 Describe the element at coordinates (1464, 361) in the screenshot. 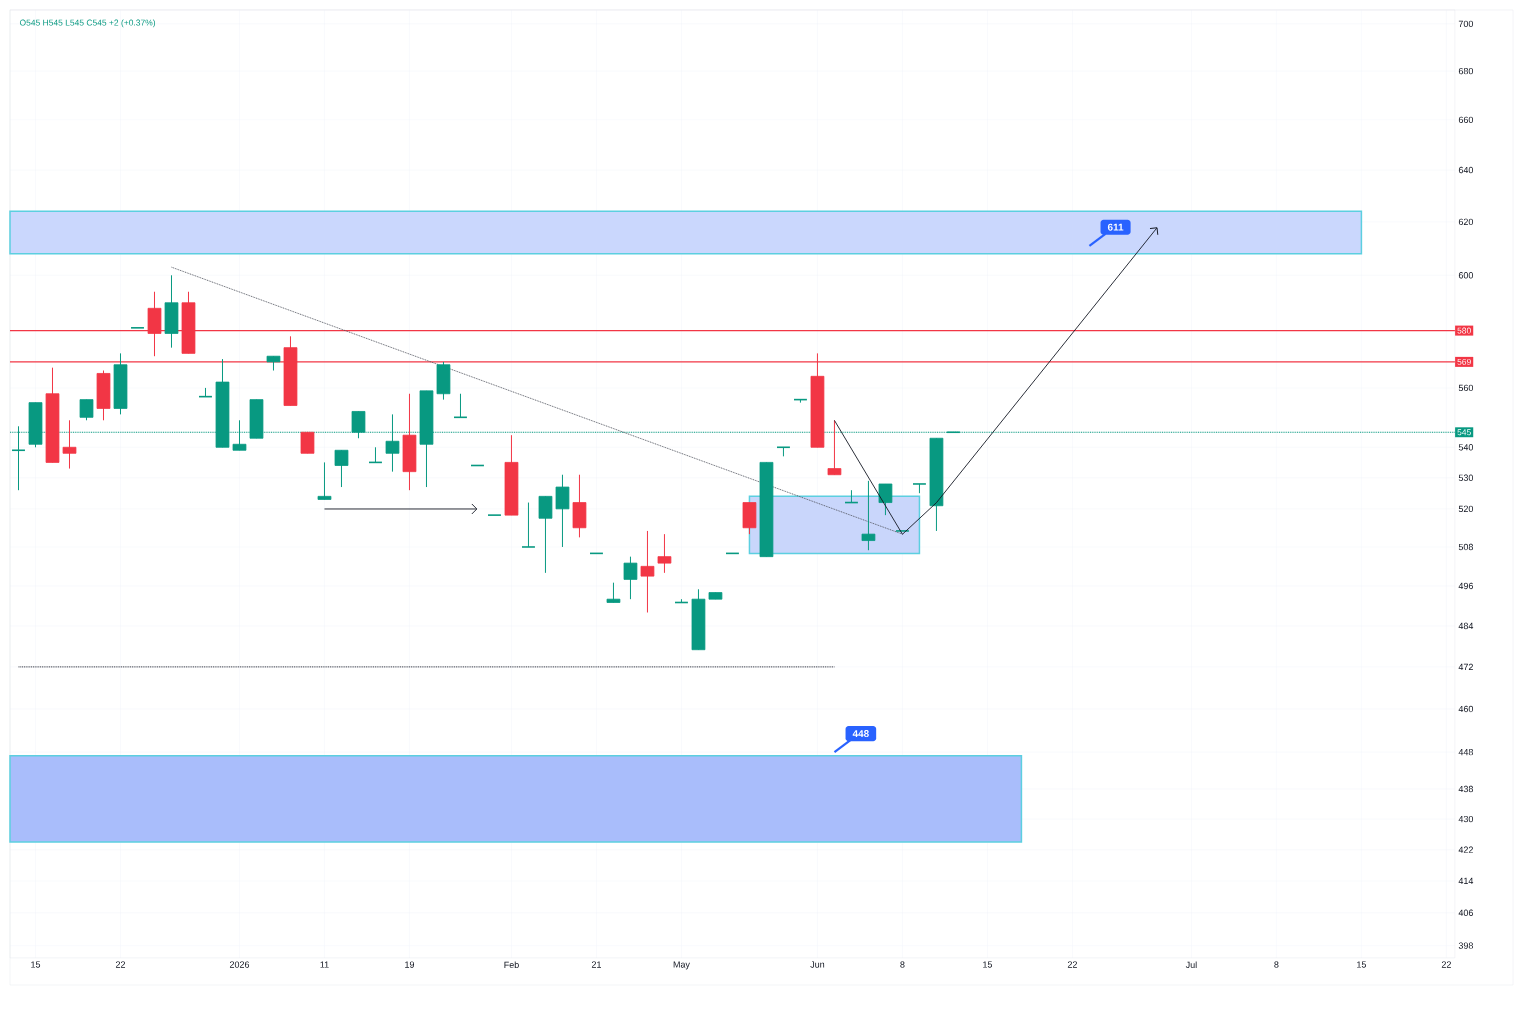

I see `ref-line-label: 569` at that location.